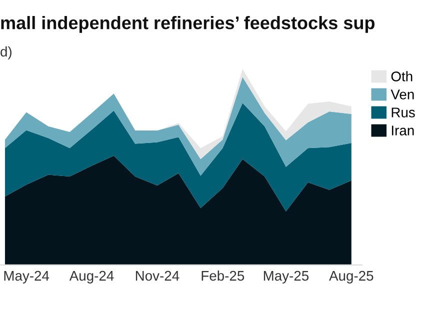 This screenshot has width=422, height=320. Describe the element at coordinates (223, 275) in the screenshot. I see `x-tick-label: Feb-25` at that location.